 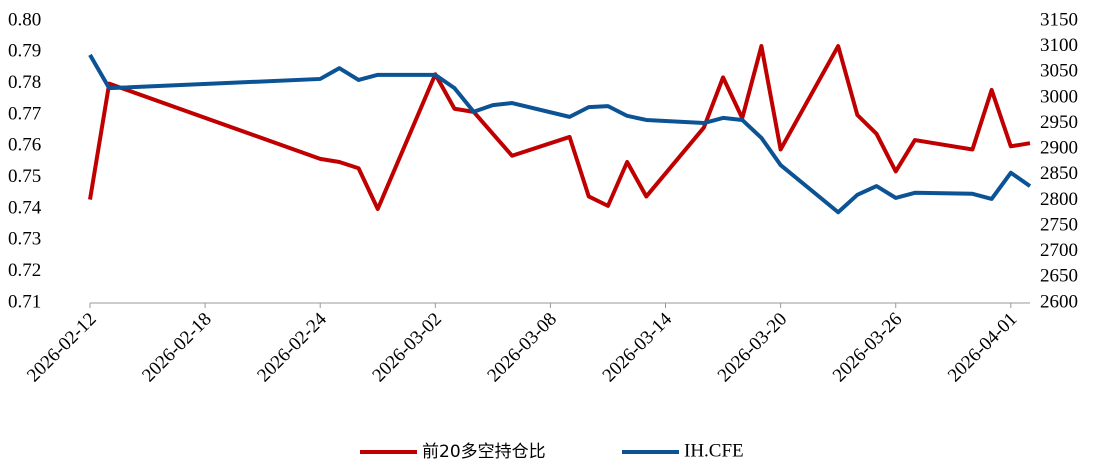 I want to click on y2-tick-label: 2800, so click(x=1059, y=199).